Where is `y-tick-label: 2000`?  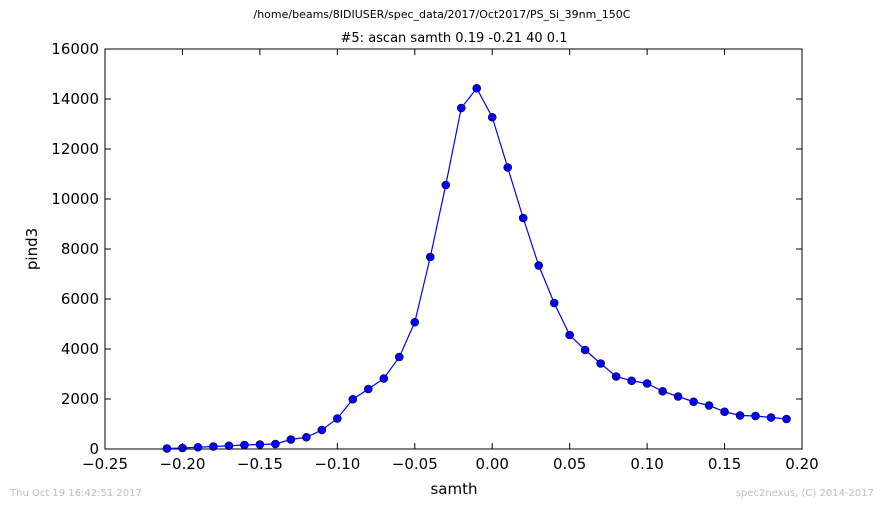 y-tick-label: 2000 is located at coordinates (80, 399).